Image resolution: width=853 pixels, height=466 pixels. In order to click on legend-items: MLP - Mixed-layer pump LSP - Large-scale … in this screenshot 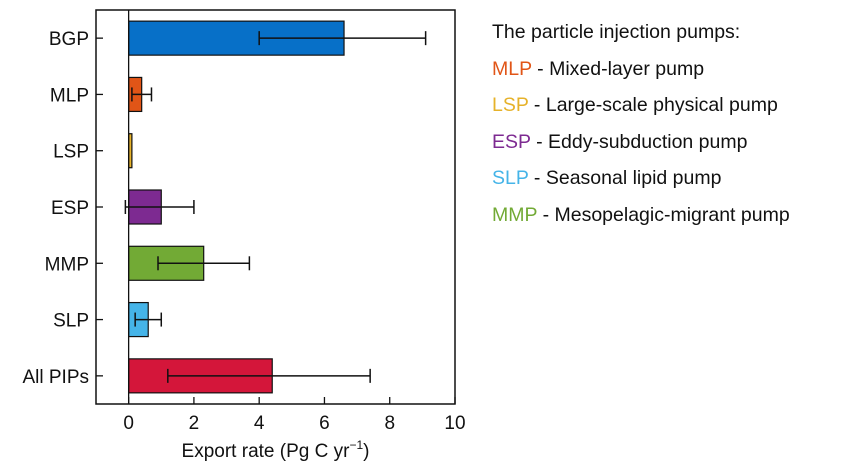, I will do `click(641, 142)`.